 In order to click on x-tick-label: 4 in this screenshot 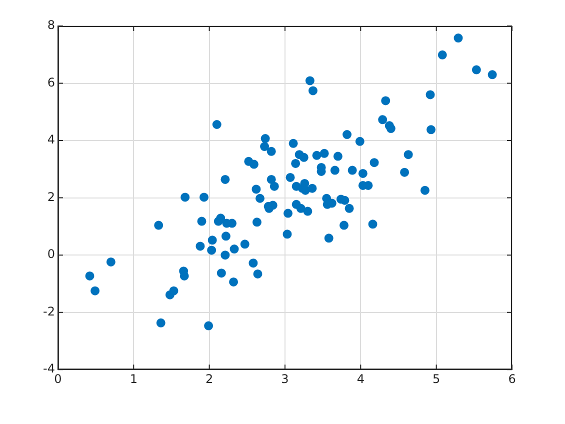, I will do `click(360, 379)`.